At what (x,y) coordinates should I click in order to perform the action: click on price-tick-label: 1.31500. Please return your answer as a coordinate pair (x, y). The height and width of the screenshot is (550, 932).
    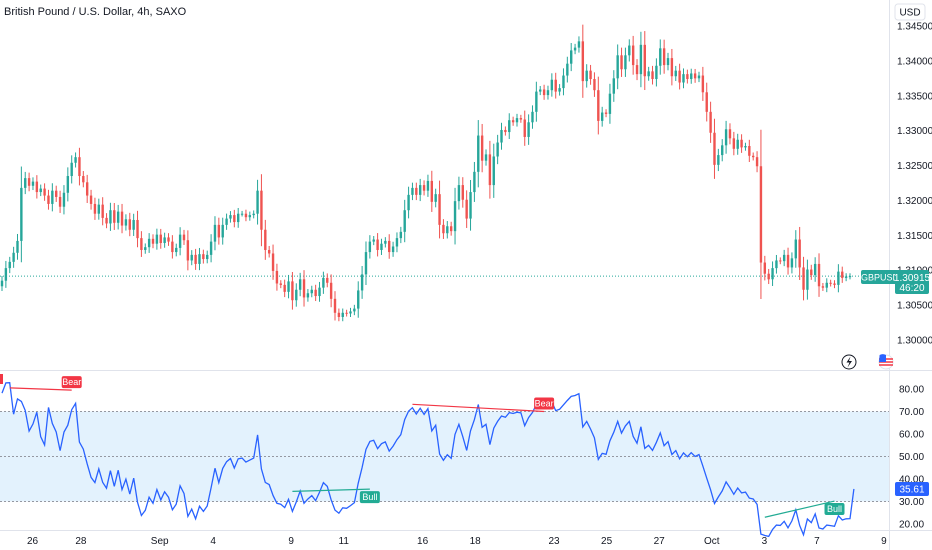
    Looking at the image, I should click on (914, 236).